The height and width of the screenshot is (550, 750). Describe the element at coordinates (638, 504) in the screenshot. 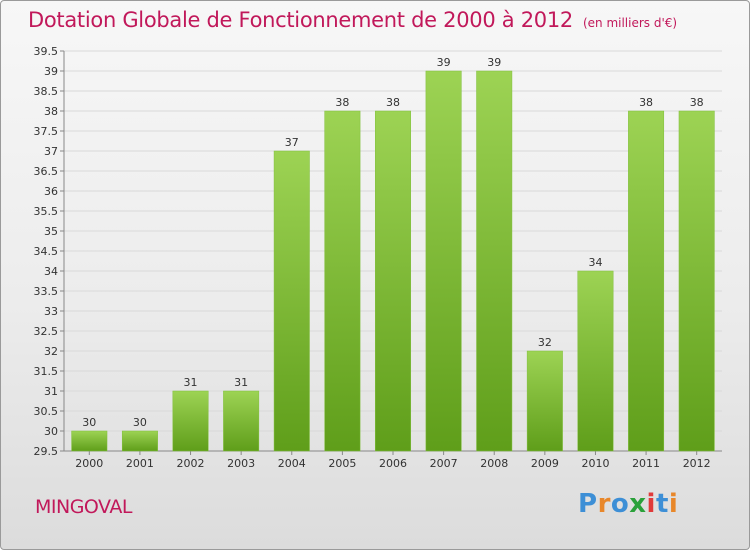

I see `logo-letter: x` at that location.